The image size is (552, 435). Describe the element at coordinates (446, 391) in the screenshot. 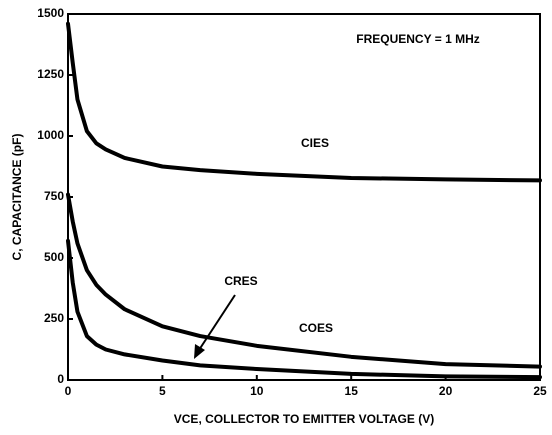

I see `x-tick-label: 20` at that location.